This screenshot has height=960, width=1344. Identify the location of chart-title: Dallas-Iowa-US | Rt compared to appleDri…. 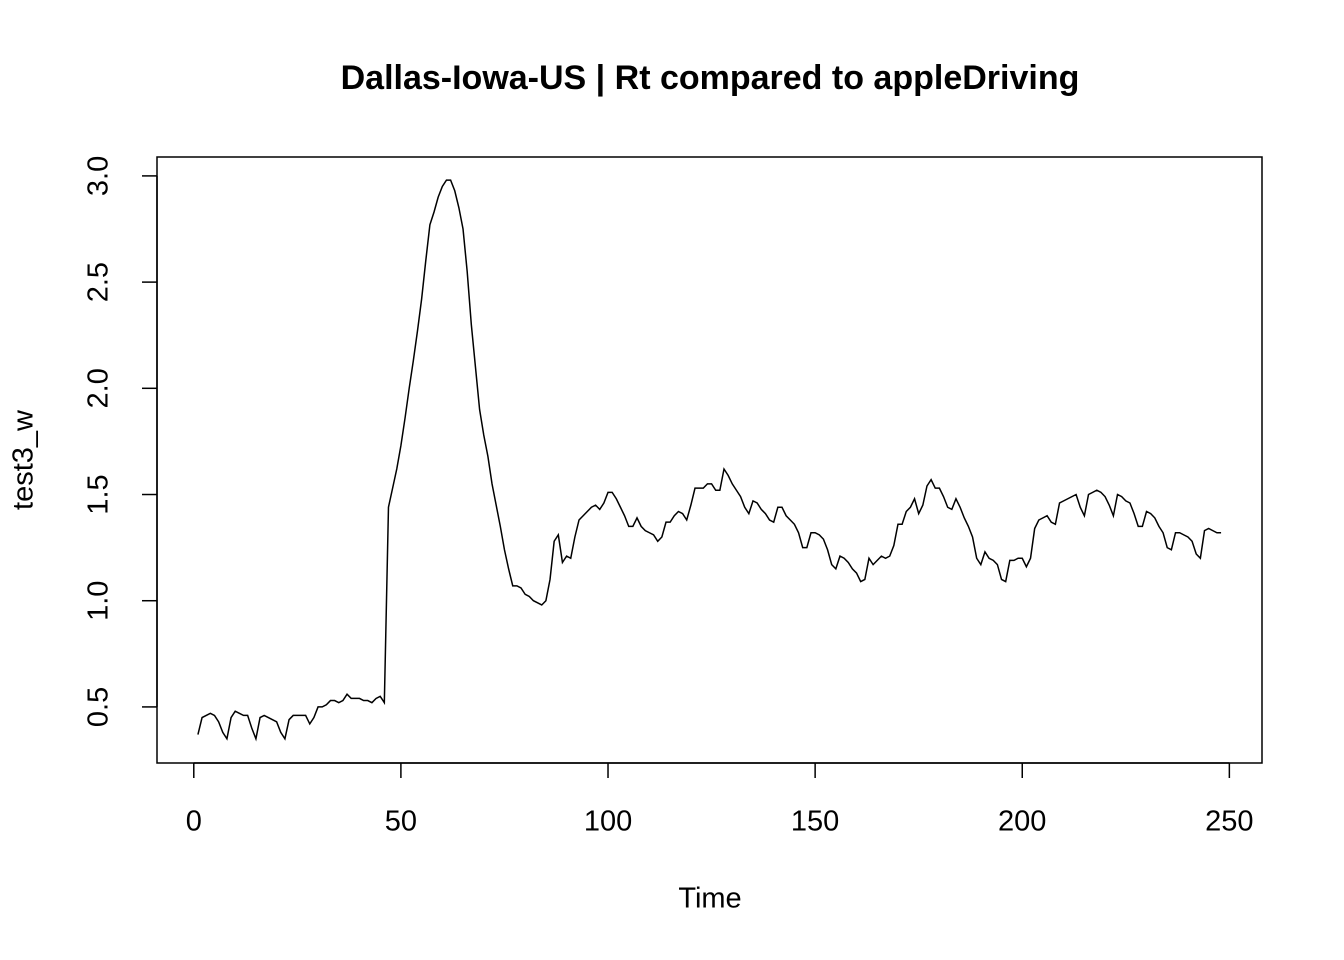
(710, 78).